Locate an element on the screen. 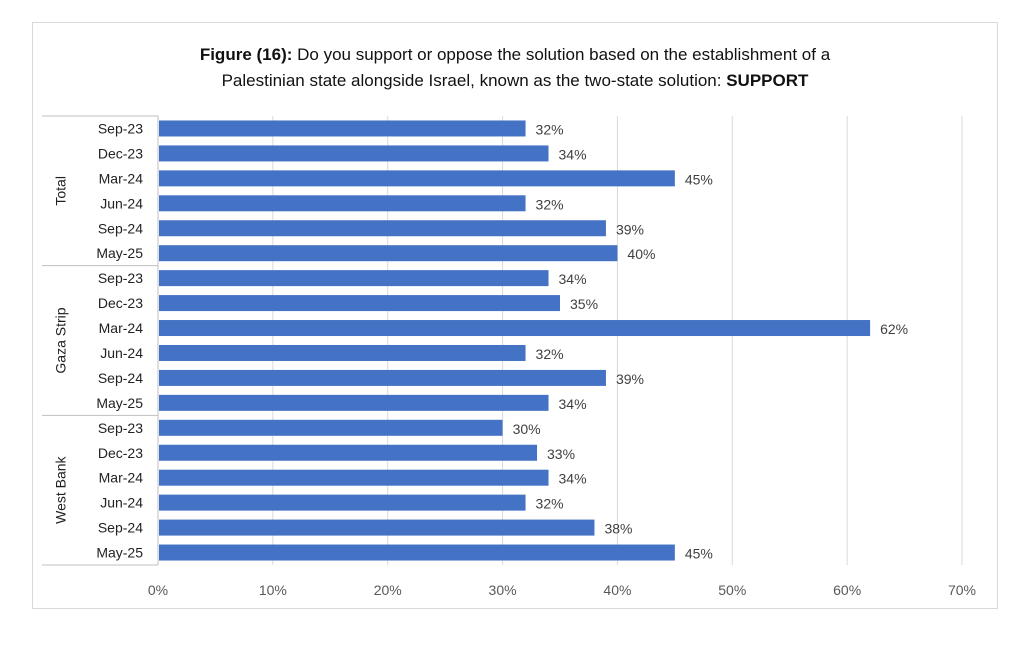 The width and height of the screenshot is (1025, 661). data-label: 40% is located at coordinates (641, 254).